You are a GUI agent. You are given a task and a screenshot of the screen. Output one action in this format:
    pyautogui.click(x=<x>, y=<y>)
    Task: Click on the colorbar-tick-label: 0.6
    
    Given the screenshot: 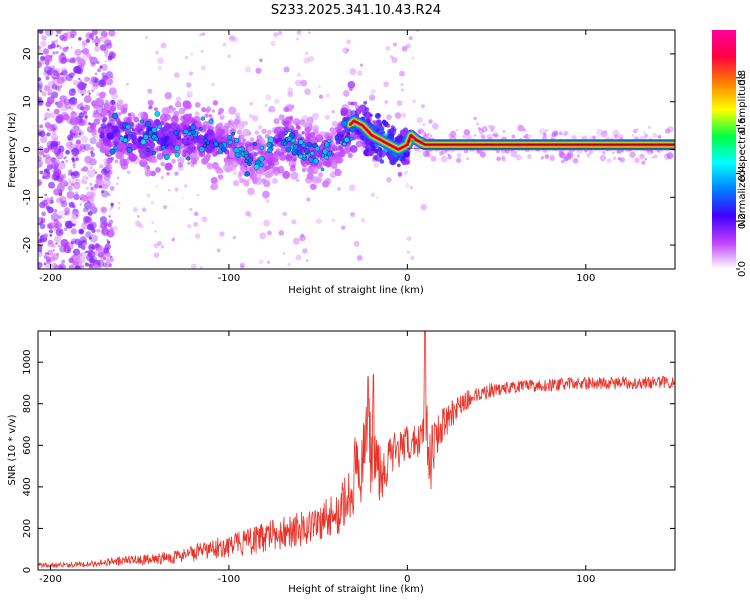 What is the action you would take?
    pyautogui.click(x=742, y=126)
    